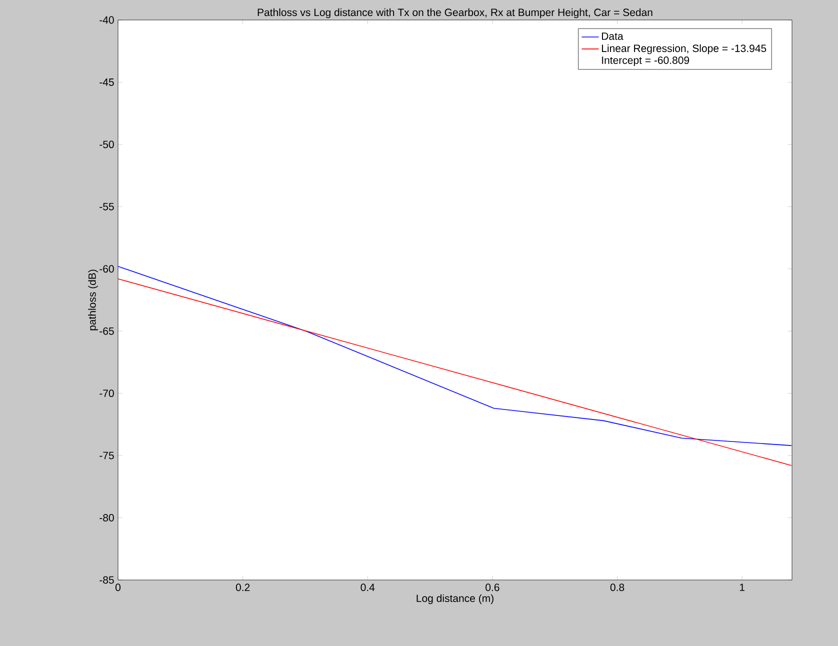 The height and width of the screenshot is (646, 838). I want to click on y-tick-label: -60, so click(107, 269).